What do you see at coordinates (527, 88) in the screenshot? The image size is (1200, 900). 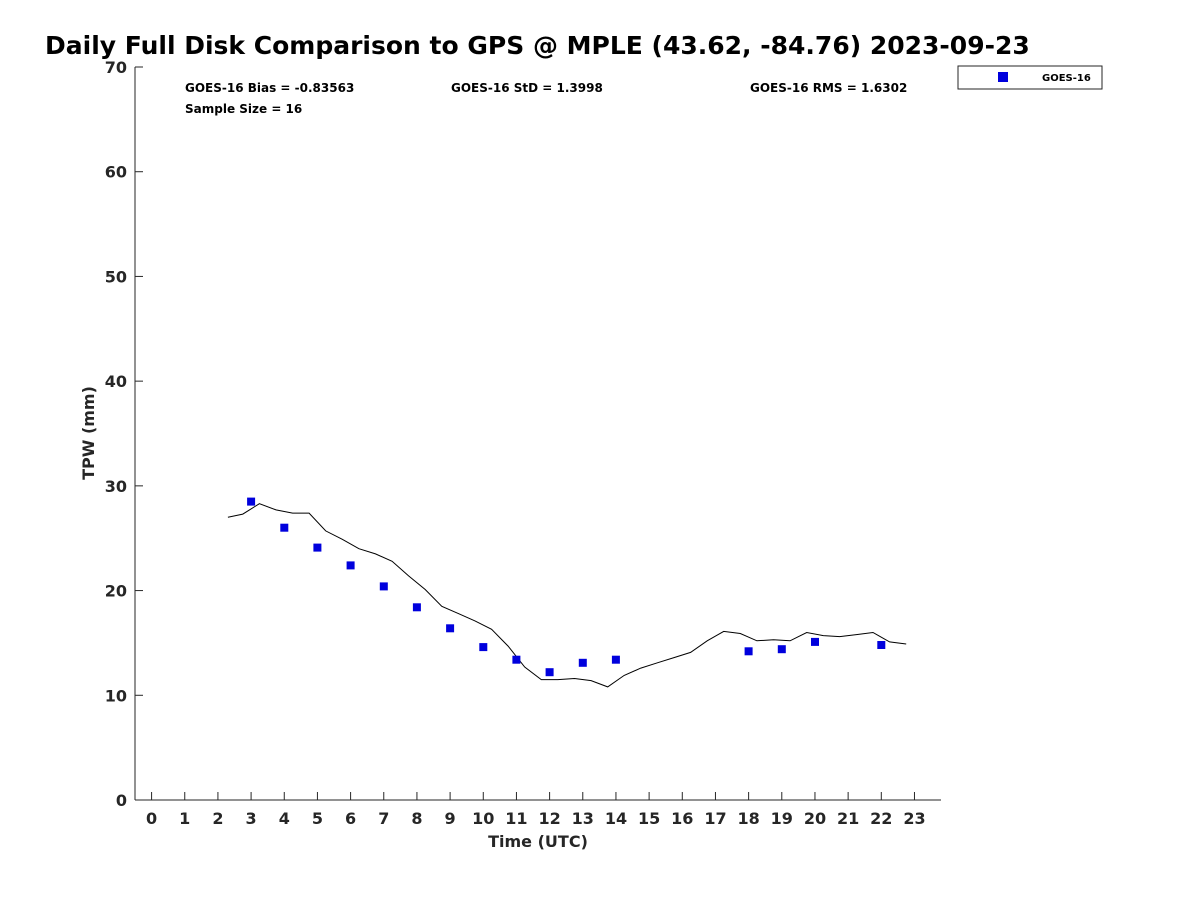 I see `stat-std: GOES-16 StD = 1.3998` at bounding box center [527, 88].